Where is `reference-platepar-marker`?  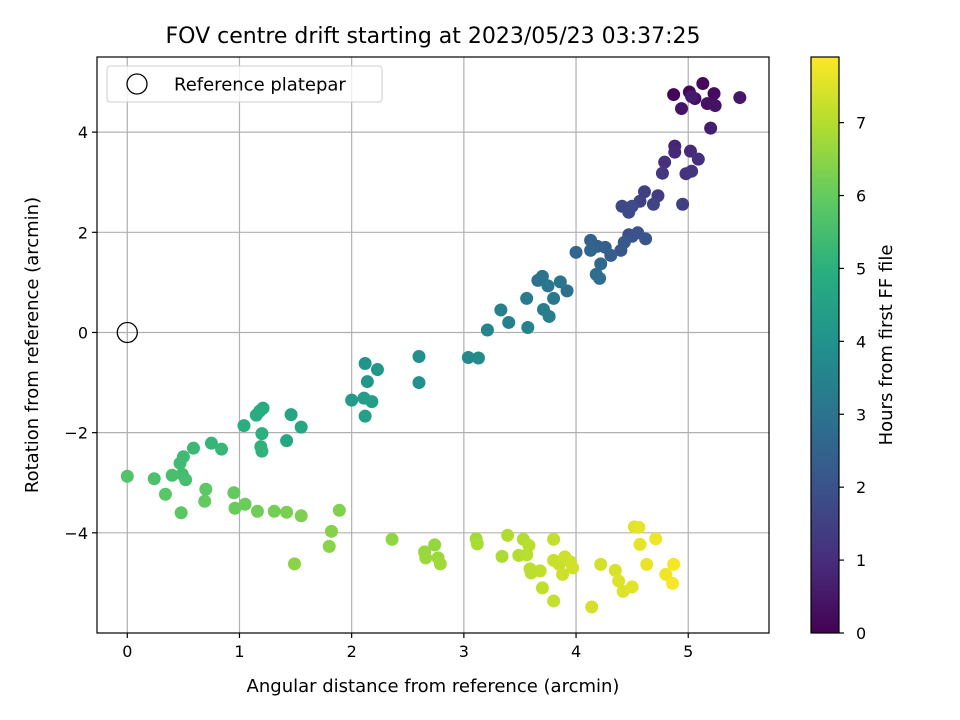 reference-platepar-marker is located at coordinates (127, 332).